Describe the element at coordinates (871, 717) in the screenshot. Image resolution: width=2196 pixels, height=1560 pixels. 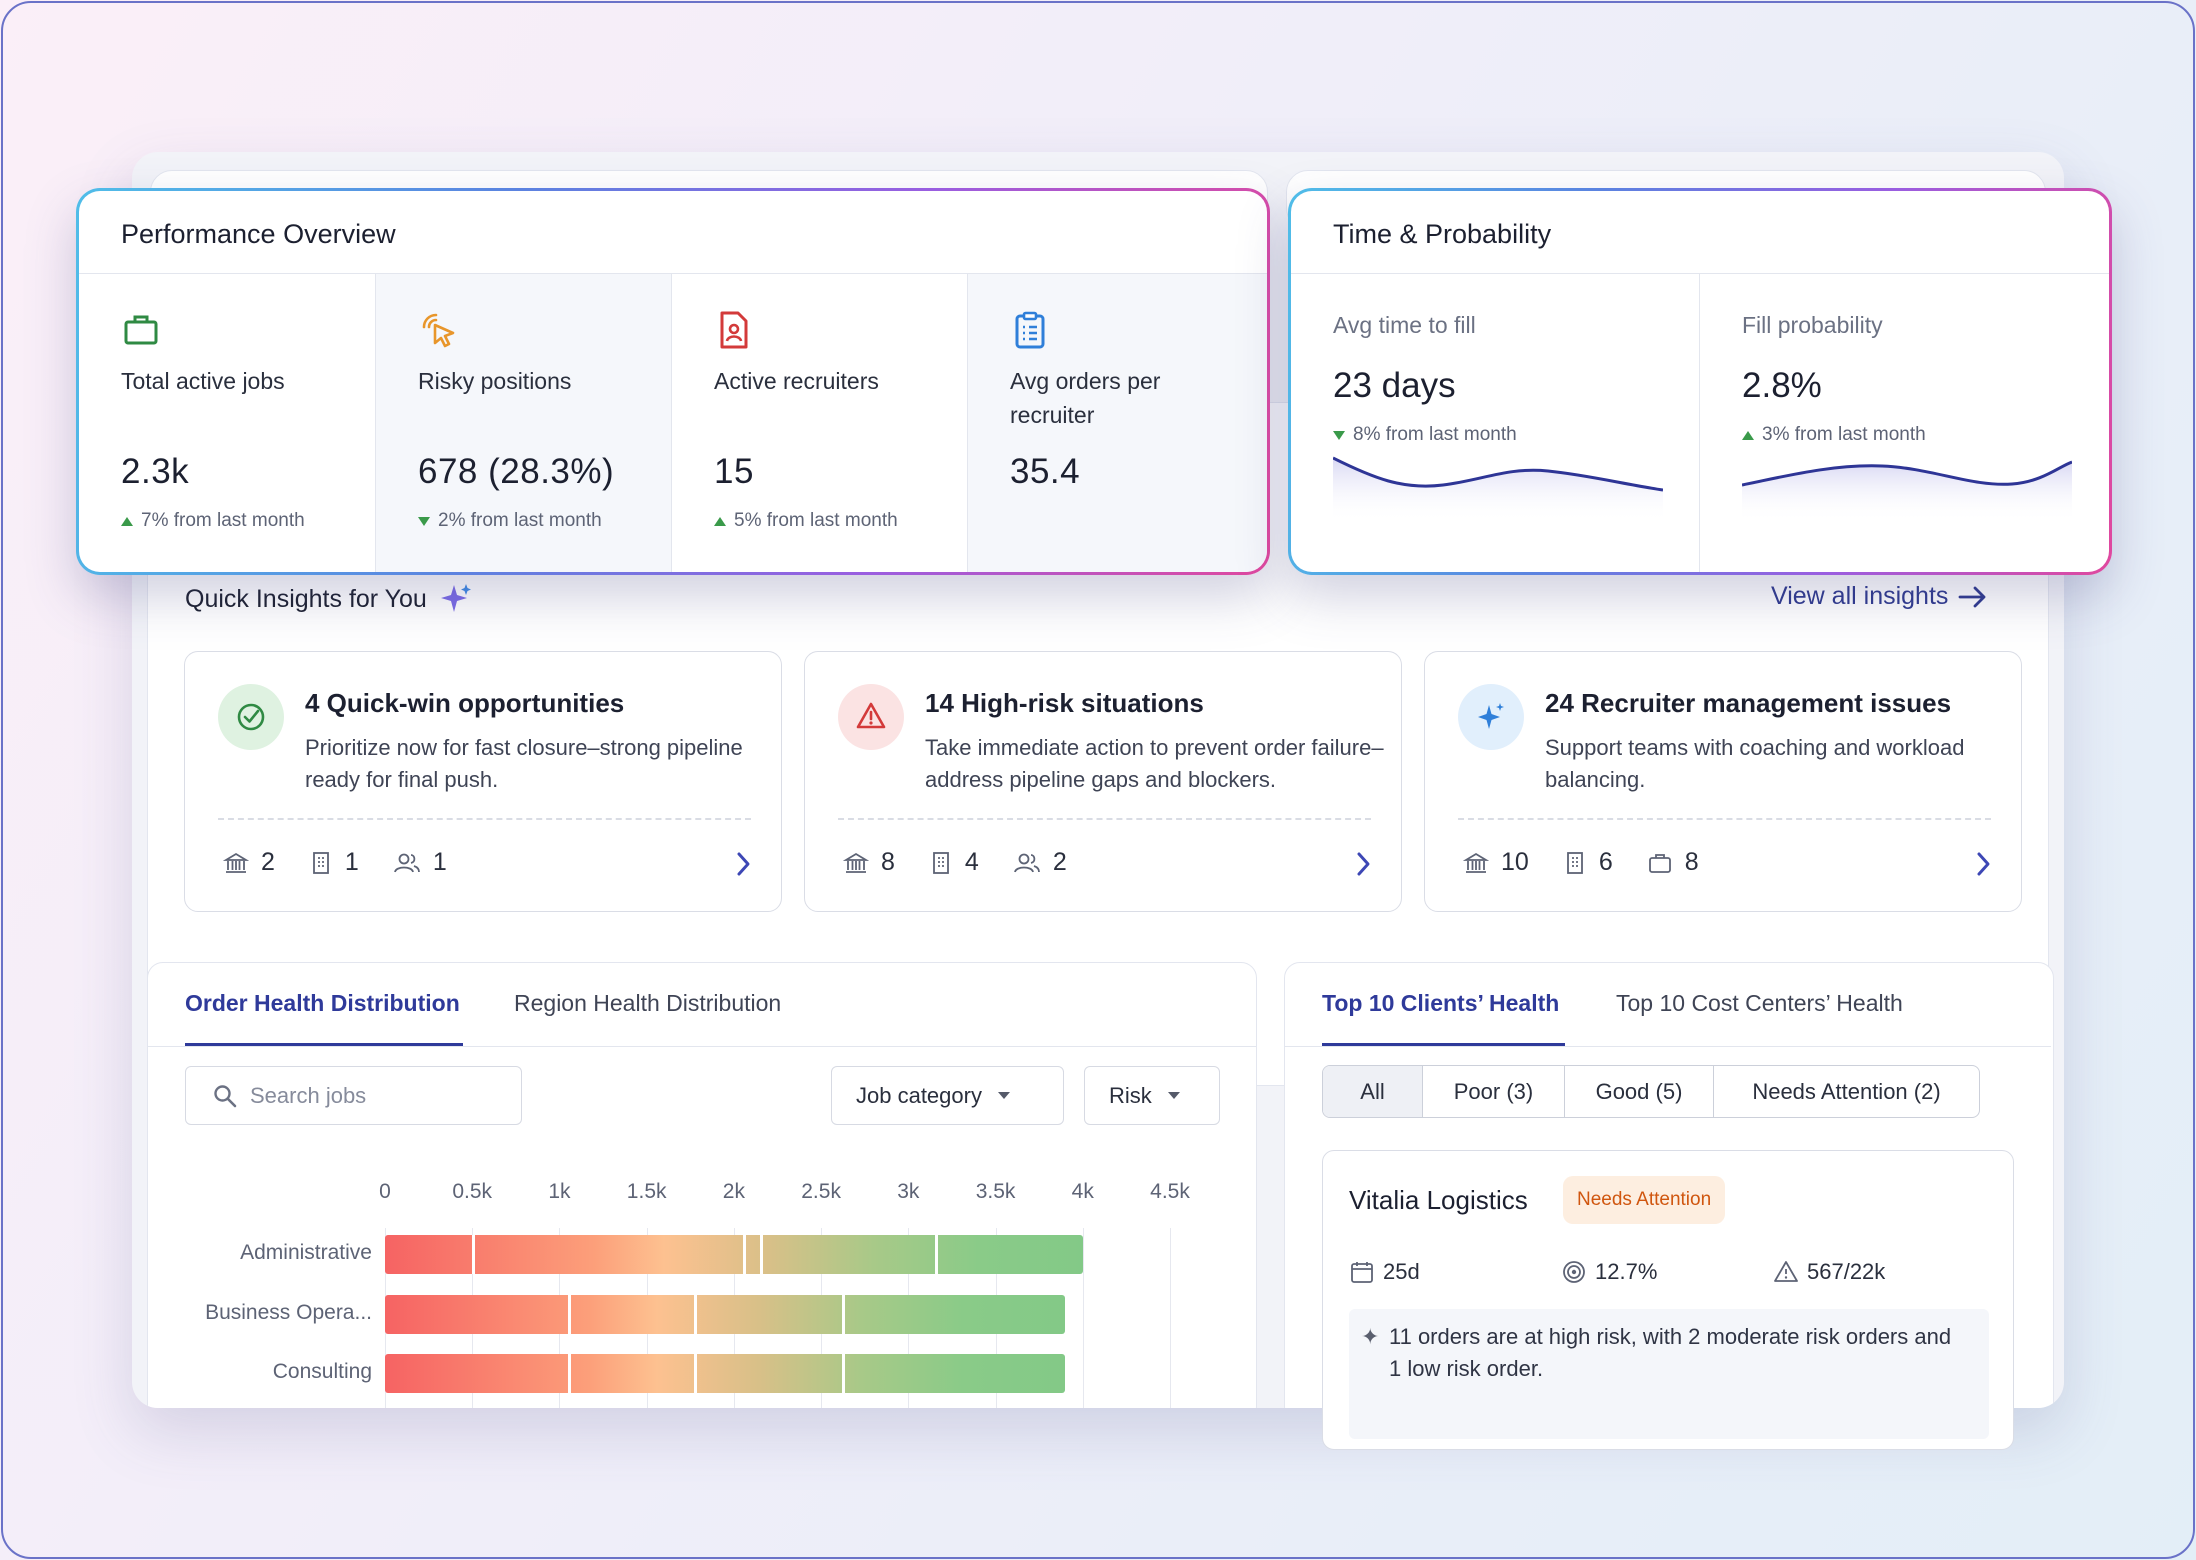
I see `warning-icon` at that location.